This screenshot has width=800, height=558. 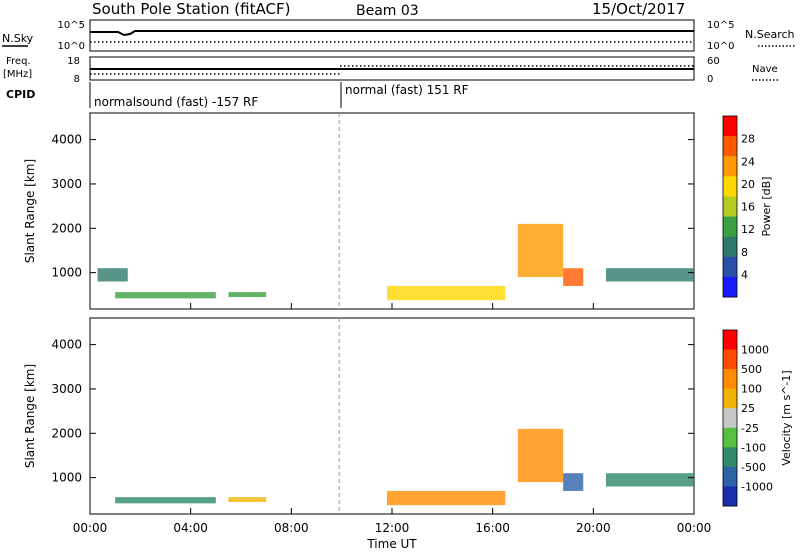 I want to click on date-label: 15/Oct/2017, so click(x=638, y=9).